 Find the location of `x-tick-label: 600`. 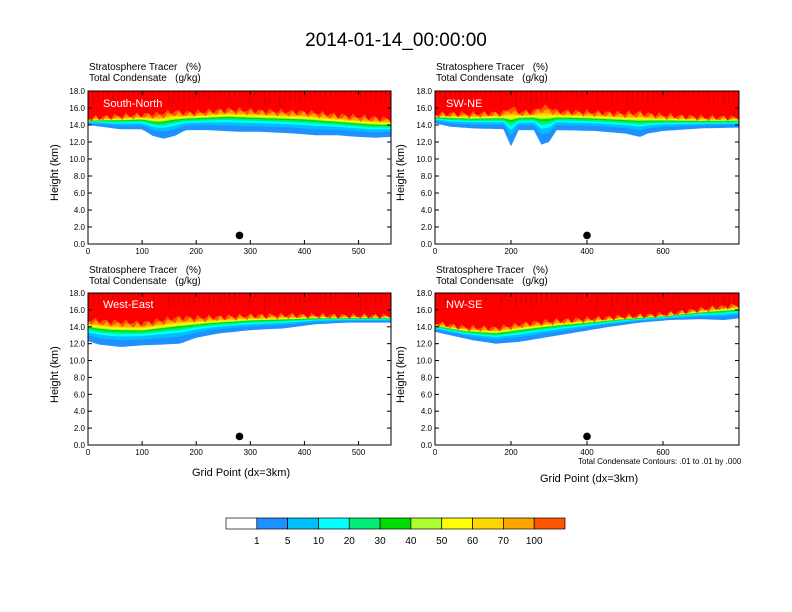

x-tick-label: 600 is located at coordinates (663, 452).